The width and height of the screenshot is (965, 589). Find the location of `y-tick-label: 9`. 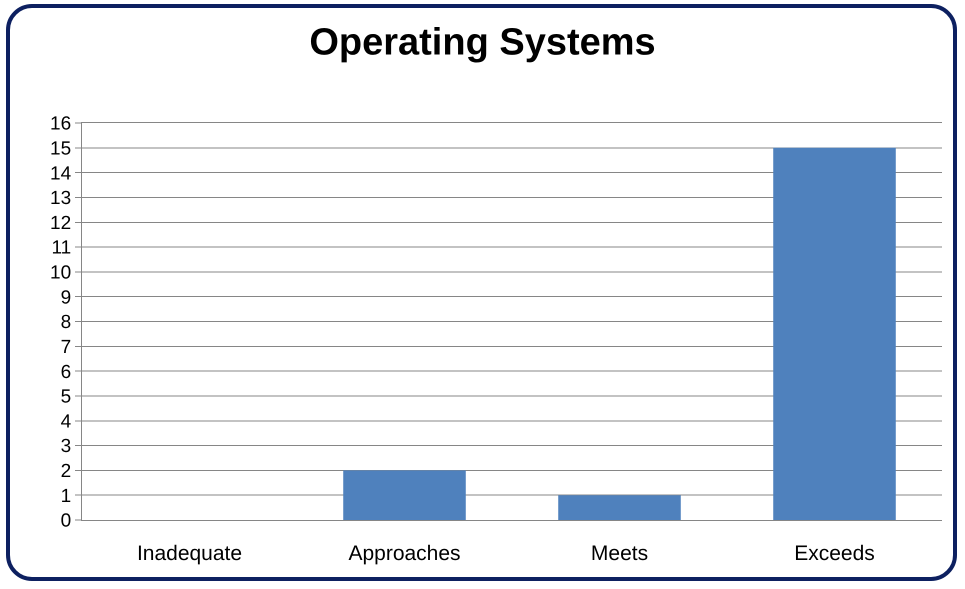

y-tick-label: 9 is located at coordinates (66, 297).